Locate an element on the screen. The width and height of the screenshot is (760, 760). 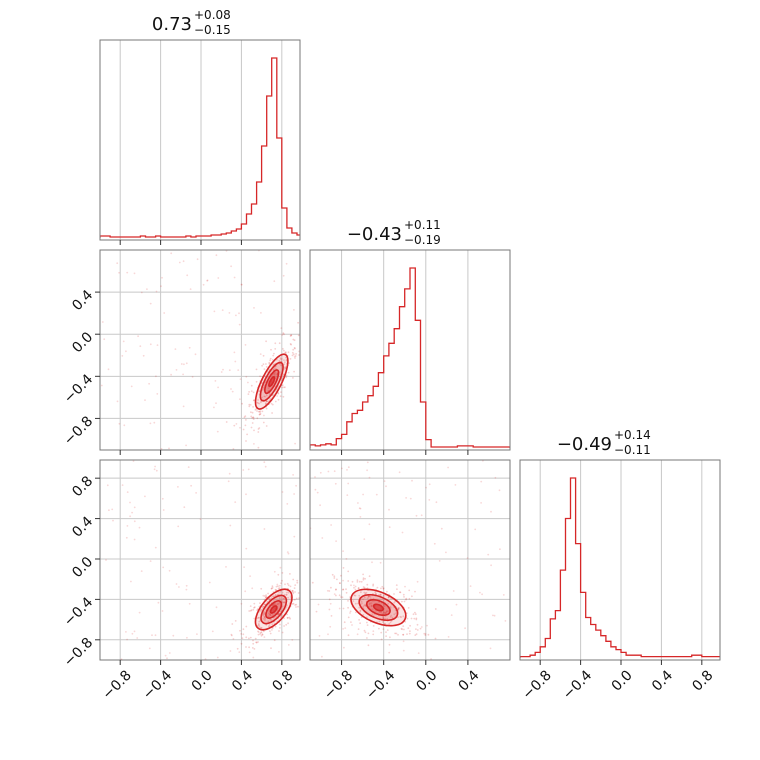
x-tick-label: 0.8 is located at coordinates (282, 680).